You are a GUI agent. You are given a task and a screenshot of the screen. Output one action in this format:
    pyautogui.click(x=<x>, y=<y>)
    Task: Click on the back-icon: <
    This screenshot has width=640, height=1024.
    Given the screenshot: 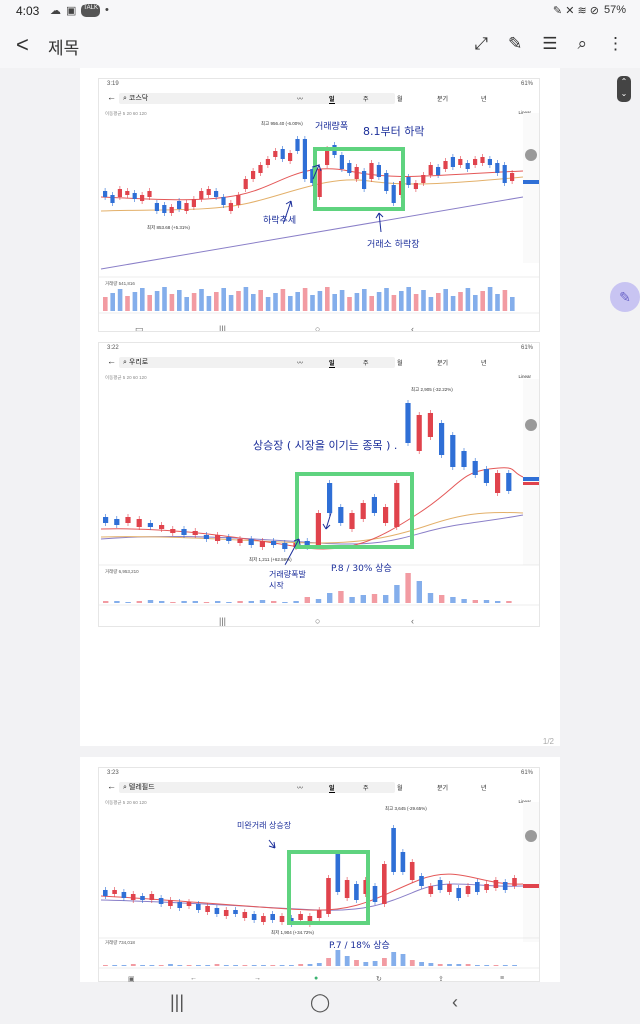 What is the action you would take?
    pyautogui.click(x=22, y=44)
    